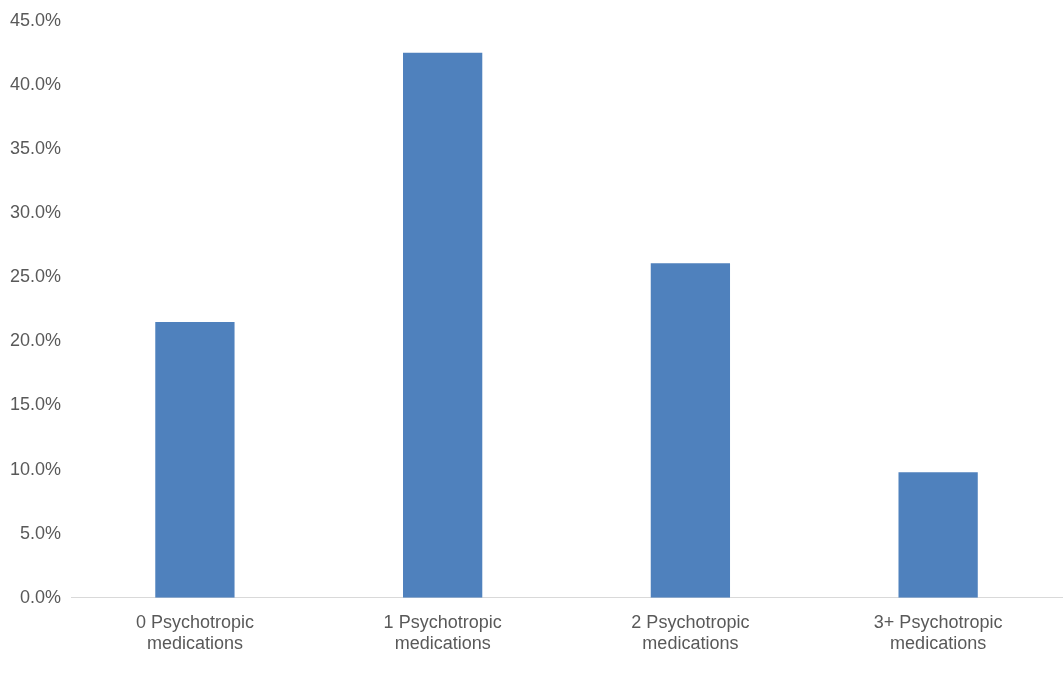 The image size is (1064, 673). I want to click on x-tick-label: 1 Psychotropic medications, so click(442, 632).